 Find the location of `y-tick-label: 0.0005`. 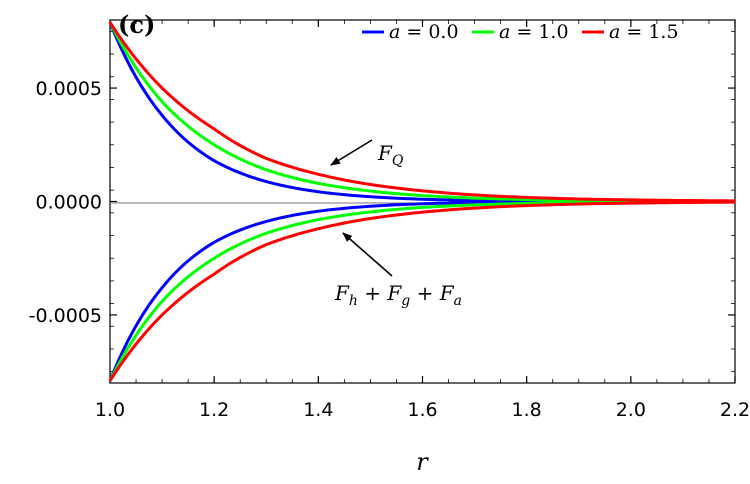

y-tick-label: 0.0005 is located at coordinates (69, 89).